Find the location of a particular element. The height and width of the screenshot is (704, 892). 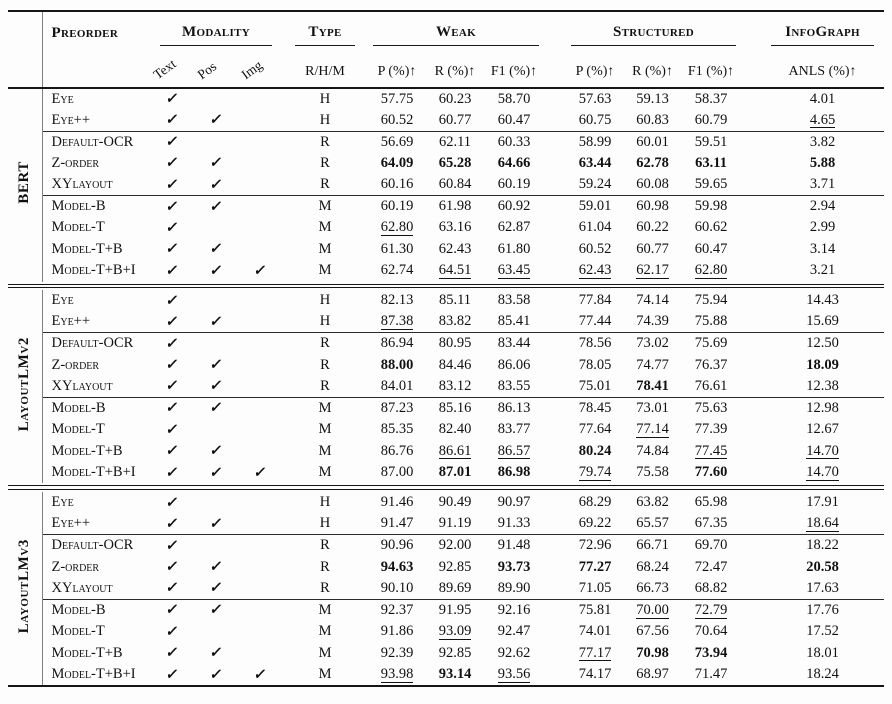

structured-f1-cell: 59.98 is located at coordinates (711, 206).